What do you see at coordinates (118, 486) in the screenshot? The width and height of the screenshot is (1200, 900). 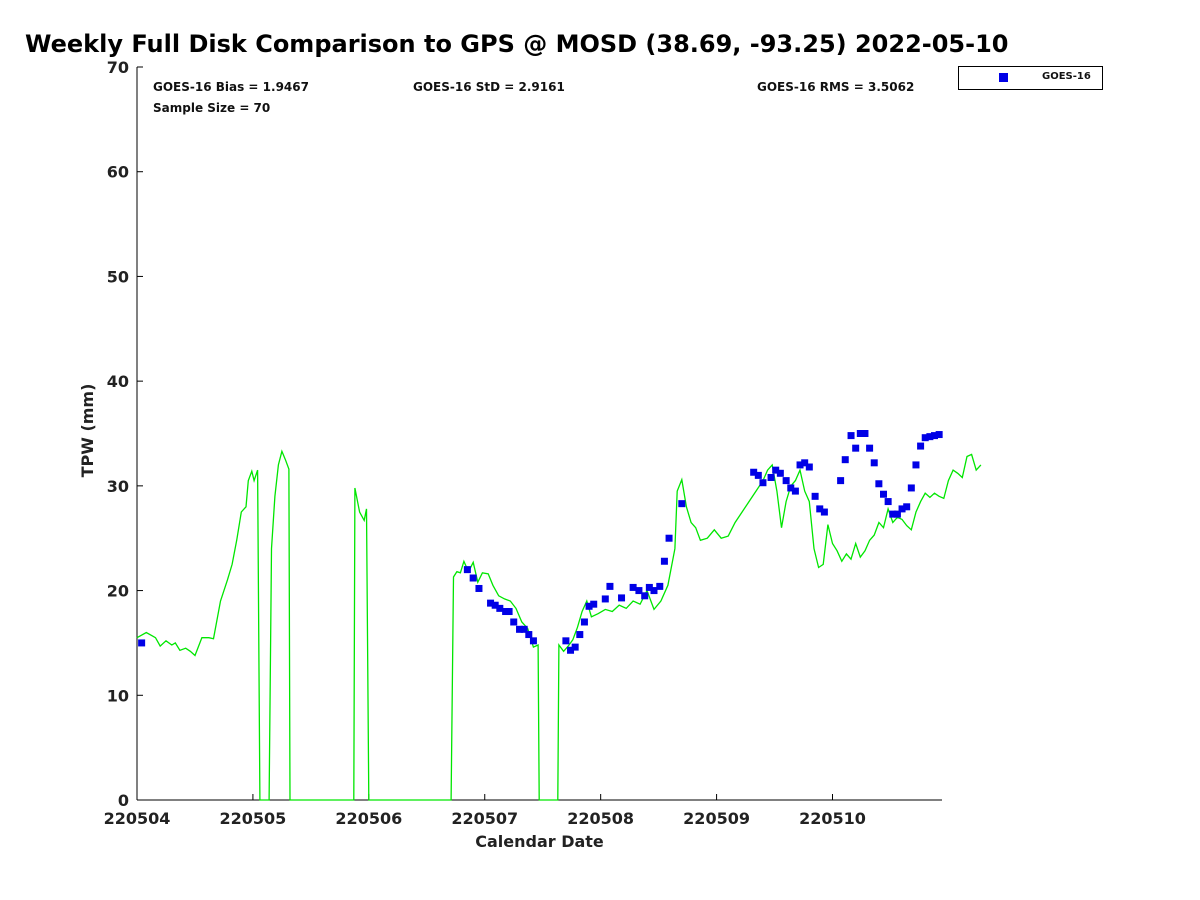 I see `y-tick-label: 30` at bounding box center [118, 486].